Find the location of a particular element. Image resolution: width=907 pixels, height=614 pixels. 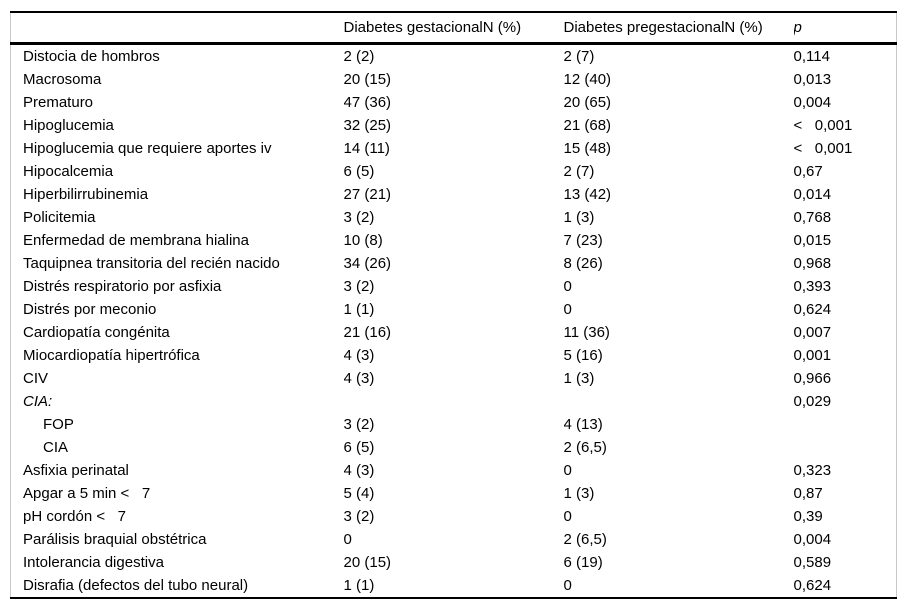

header-pregestational-diabetes: Diabetes pregestacionalN (%) is located at coordinates (663, 27).